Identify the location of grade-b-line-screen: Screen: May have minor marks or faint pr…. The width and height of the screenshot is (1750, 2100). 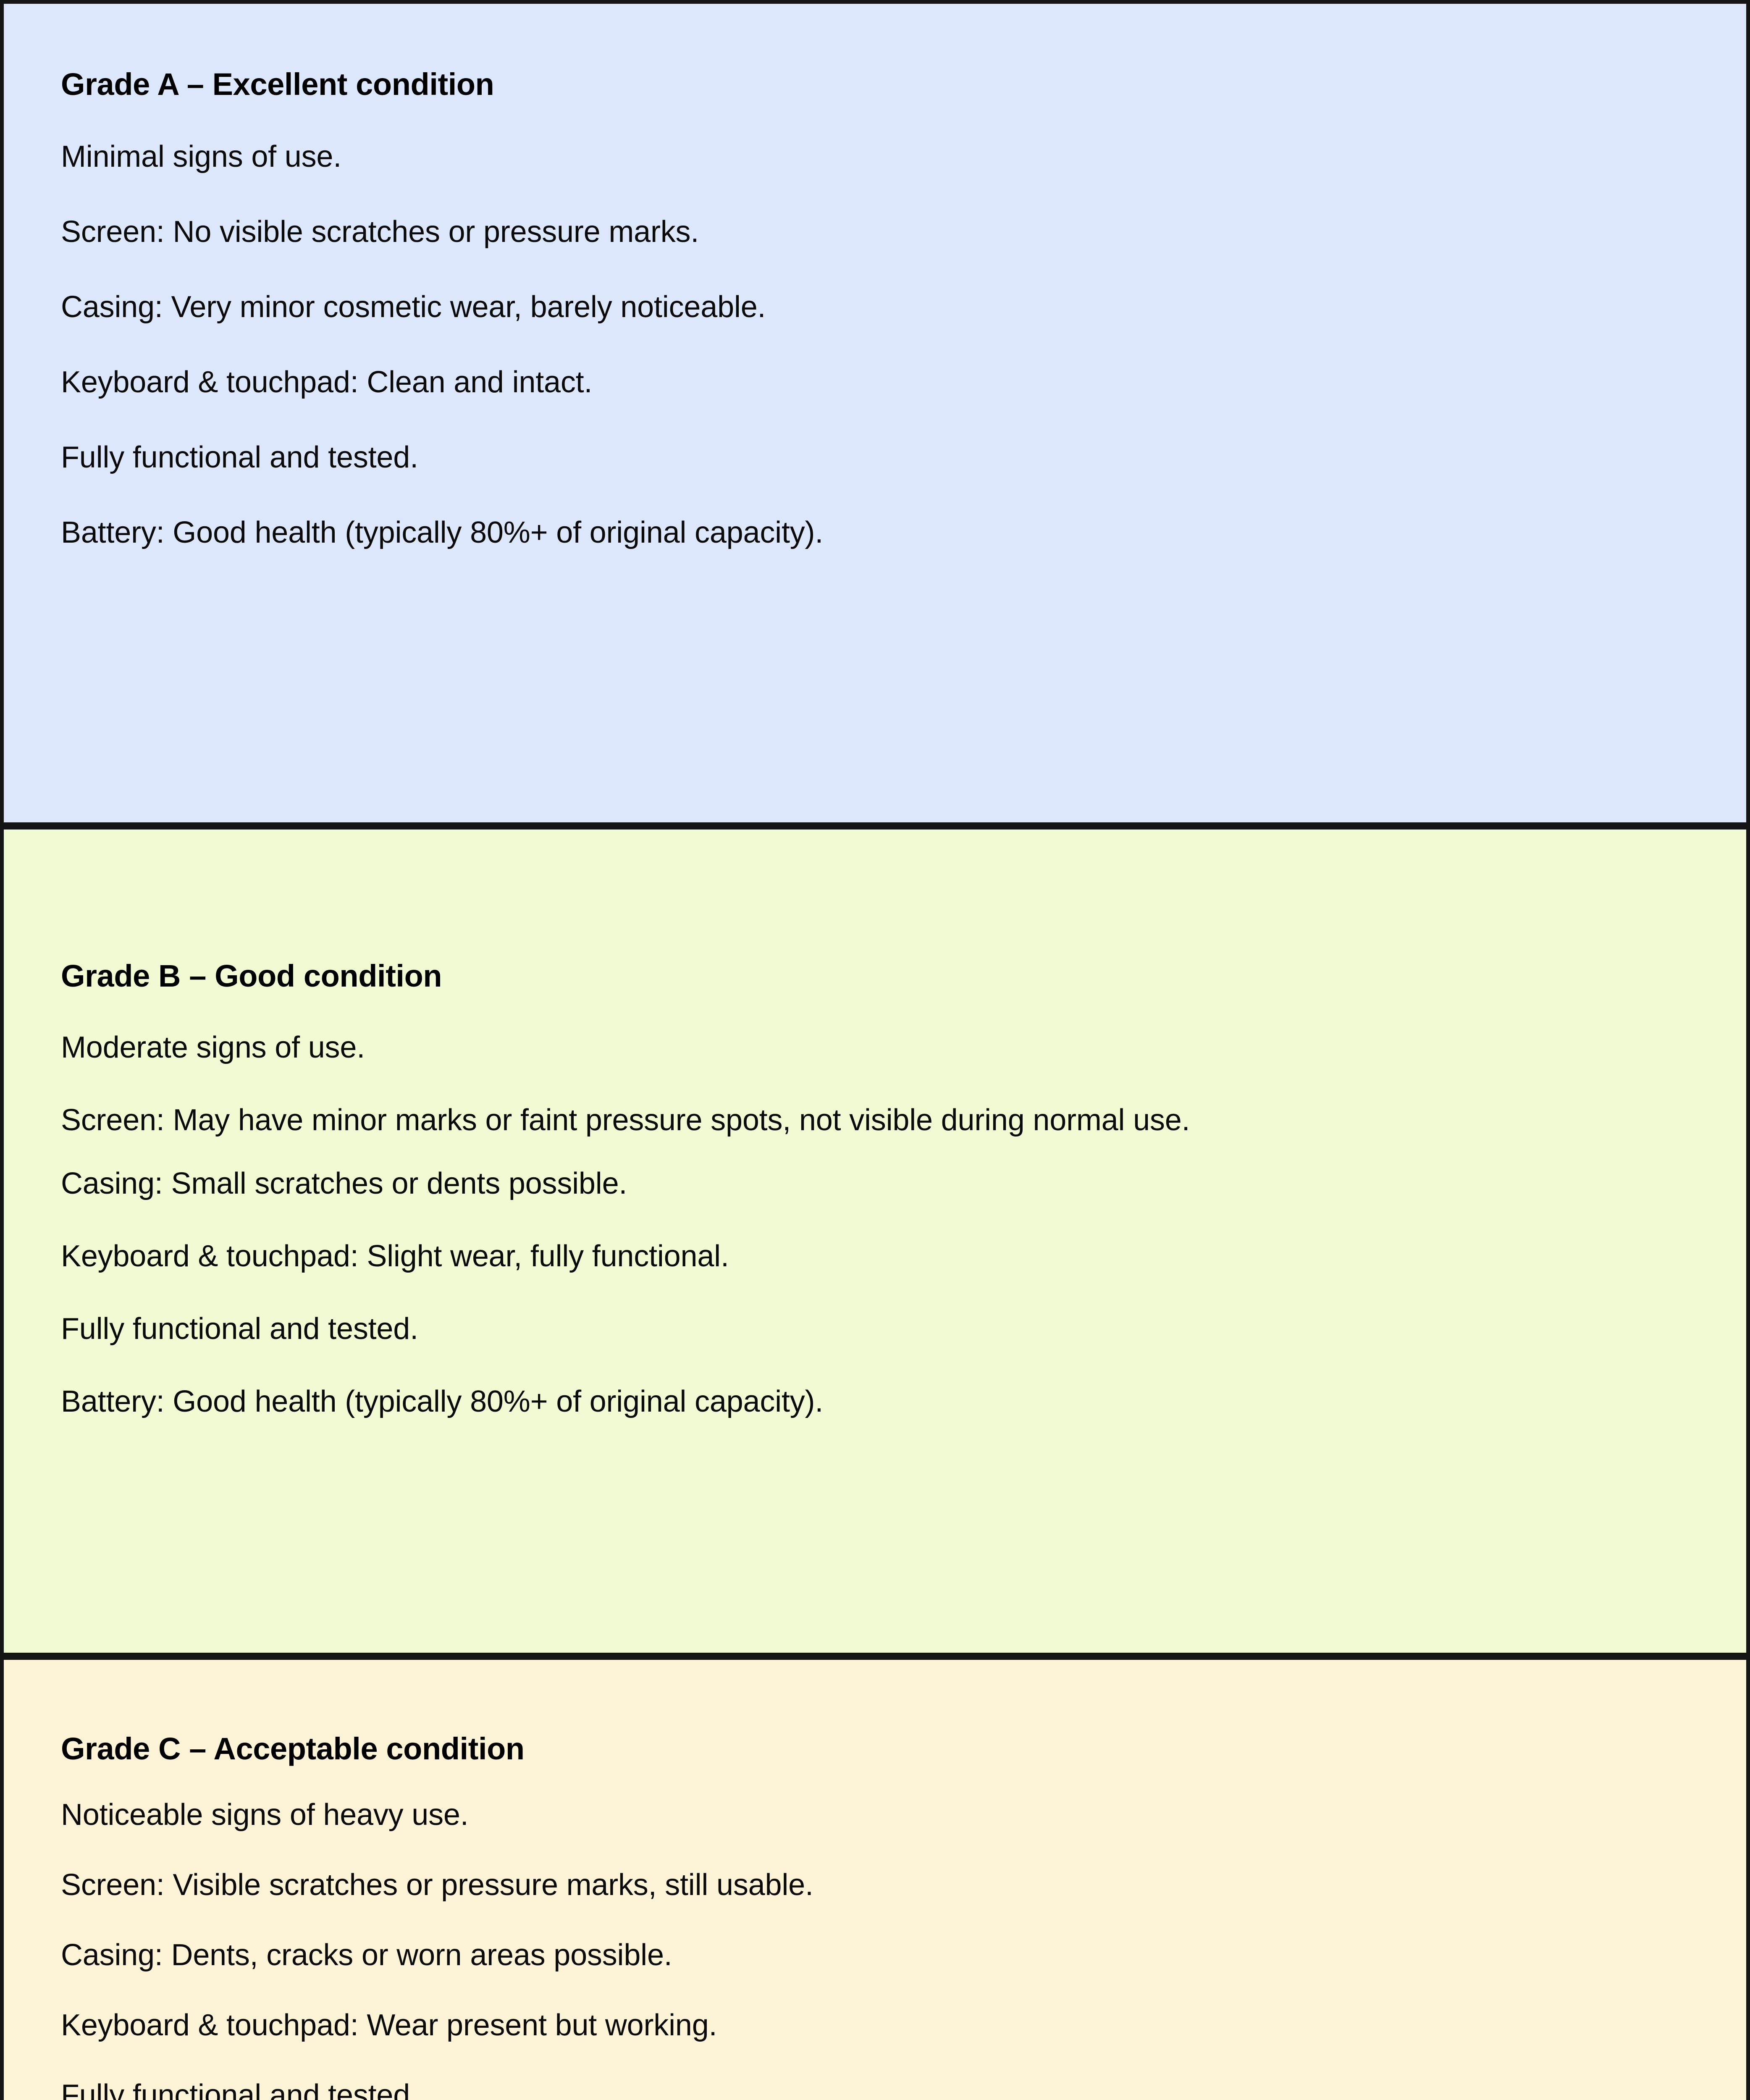
(625, 1120).